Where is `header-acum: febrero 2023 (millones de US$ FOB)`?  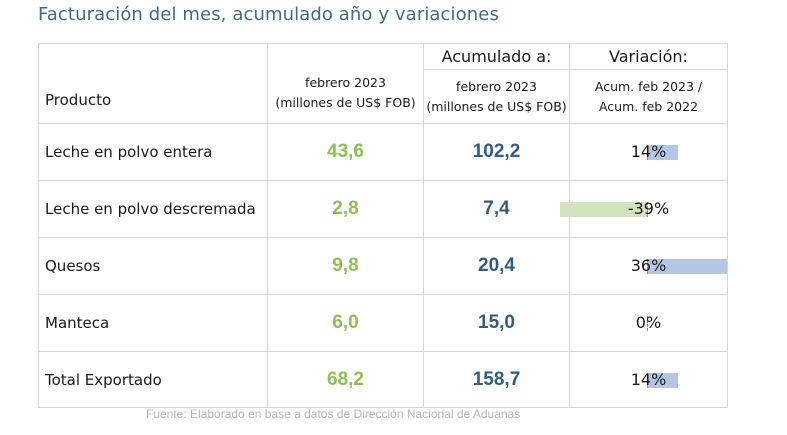
header-acum: febrero 2023 (millones de US$ FOB) is located at coordinates (496, 96).